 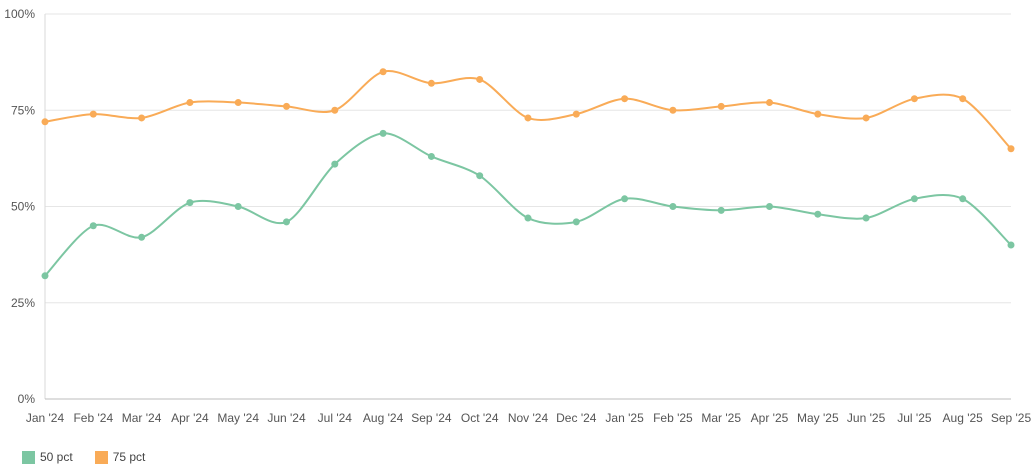 What do you see at coordinates (431, 418) in the screenshot?
I see `x-tick-label-8: Sep '24` at bounding box center [431, 418].